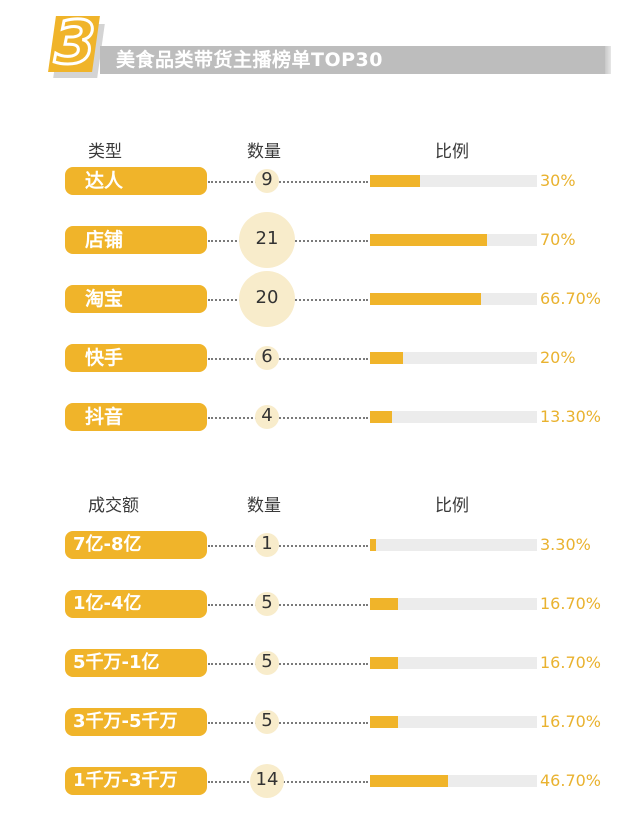 This screenshot has width=640, height=819. I want to click on category-label: 淘宝, so click(136, 299).